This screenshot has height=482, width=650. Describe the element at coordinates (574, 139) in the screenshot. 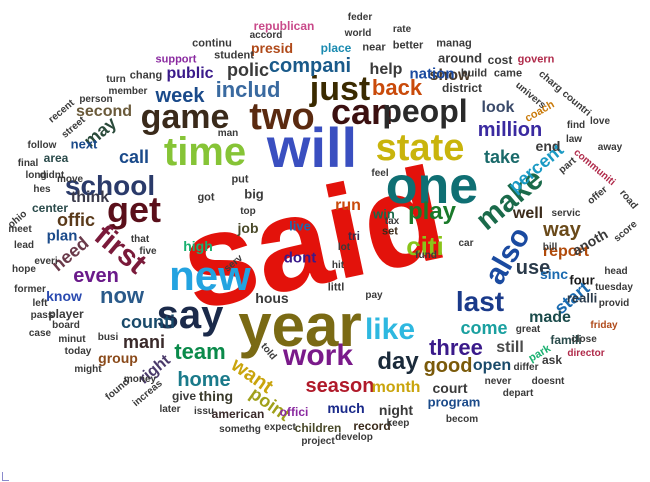

I see `word-law: law` at that location.